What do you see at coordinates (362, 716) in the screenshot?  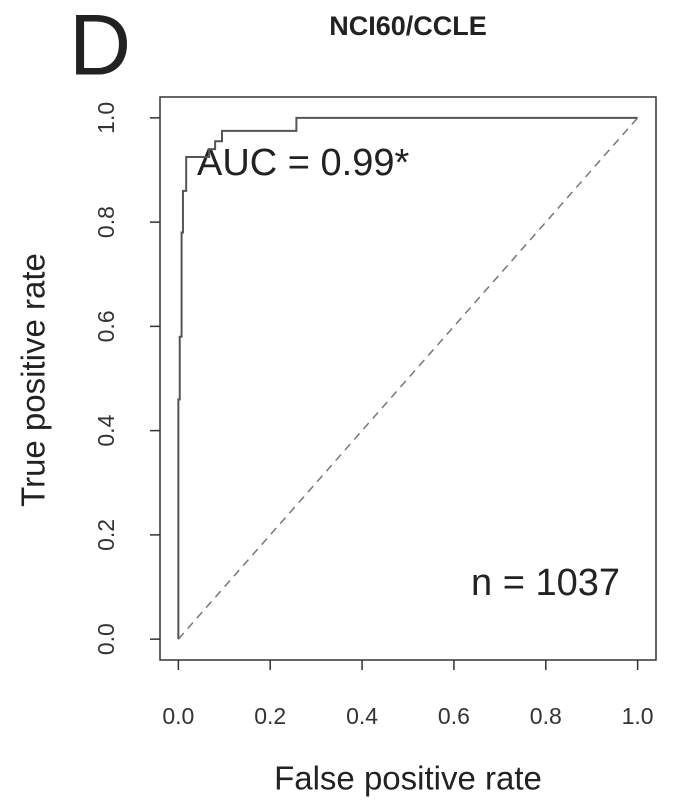 I see `x-tick-label: 0.4` at bounding box center [362, 716].